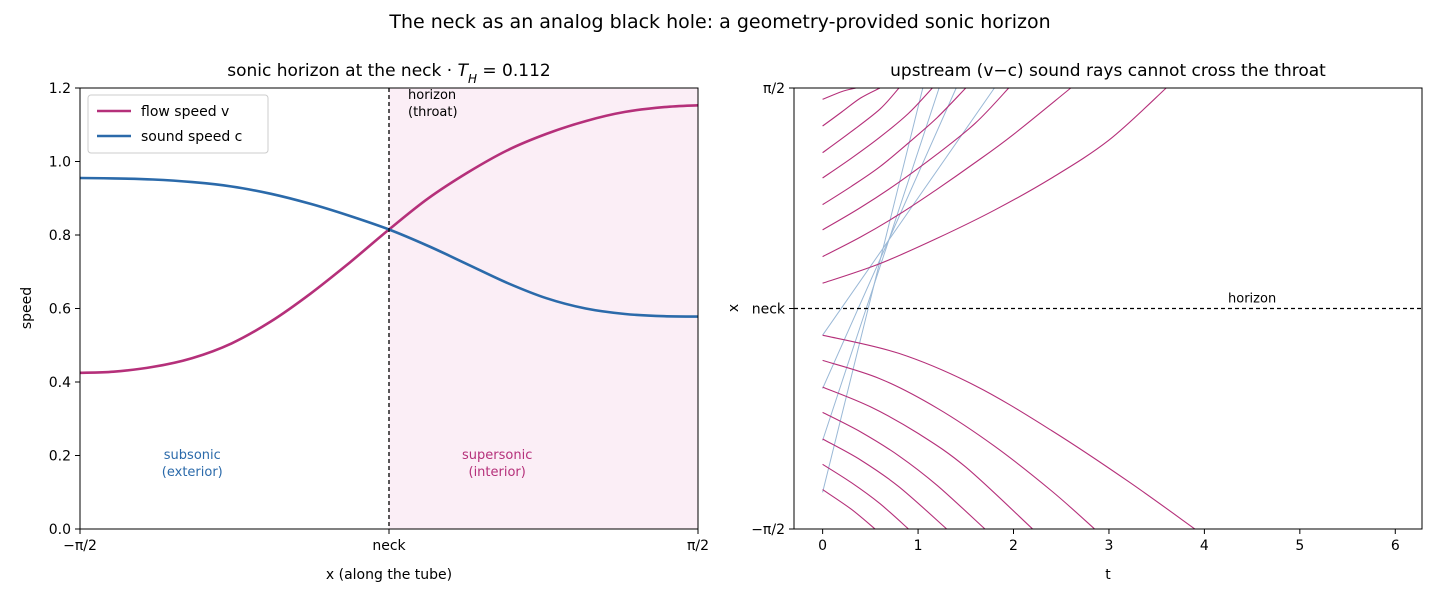 The width and height of the screenshot is (1440, 604). Describe the element at coordinates (774, 89) in the screenshot. I see `right-ytick-label-2: π/2` at that location.